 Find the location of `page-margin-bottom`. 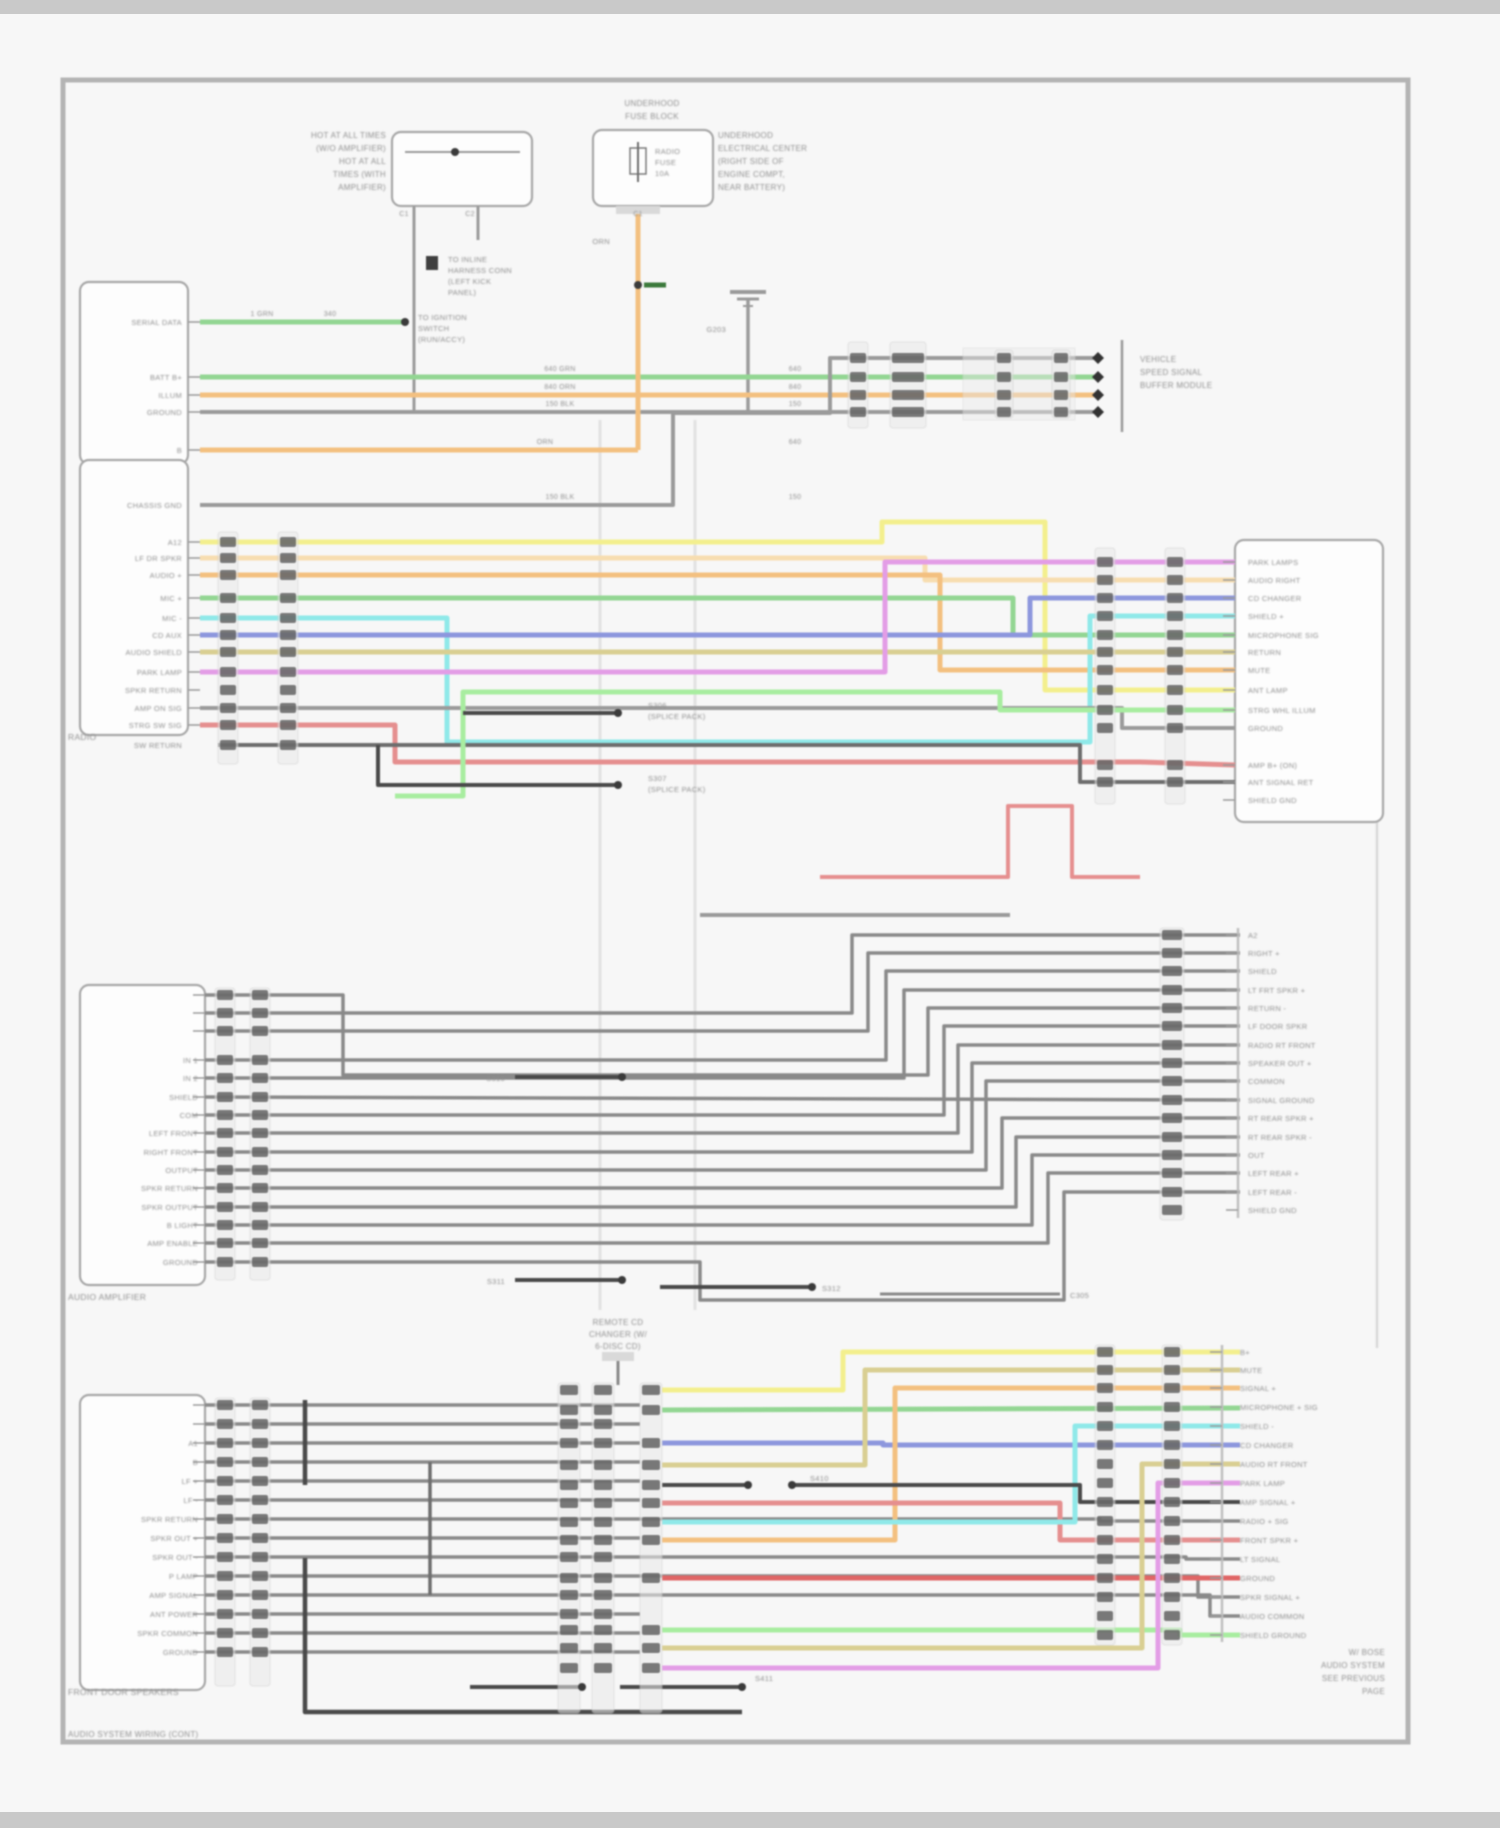

page-margin-bottom is located at coordinates (750, 1820).